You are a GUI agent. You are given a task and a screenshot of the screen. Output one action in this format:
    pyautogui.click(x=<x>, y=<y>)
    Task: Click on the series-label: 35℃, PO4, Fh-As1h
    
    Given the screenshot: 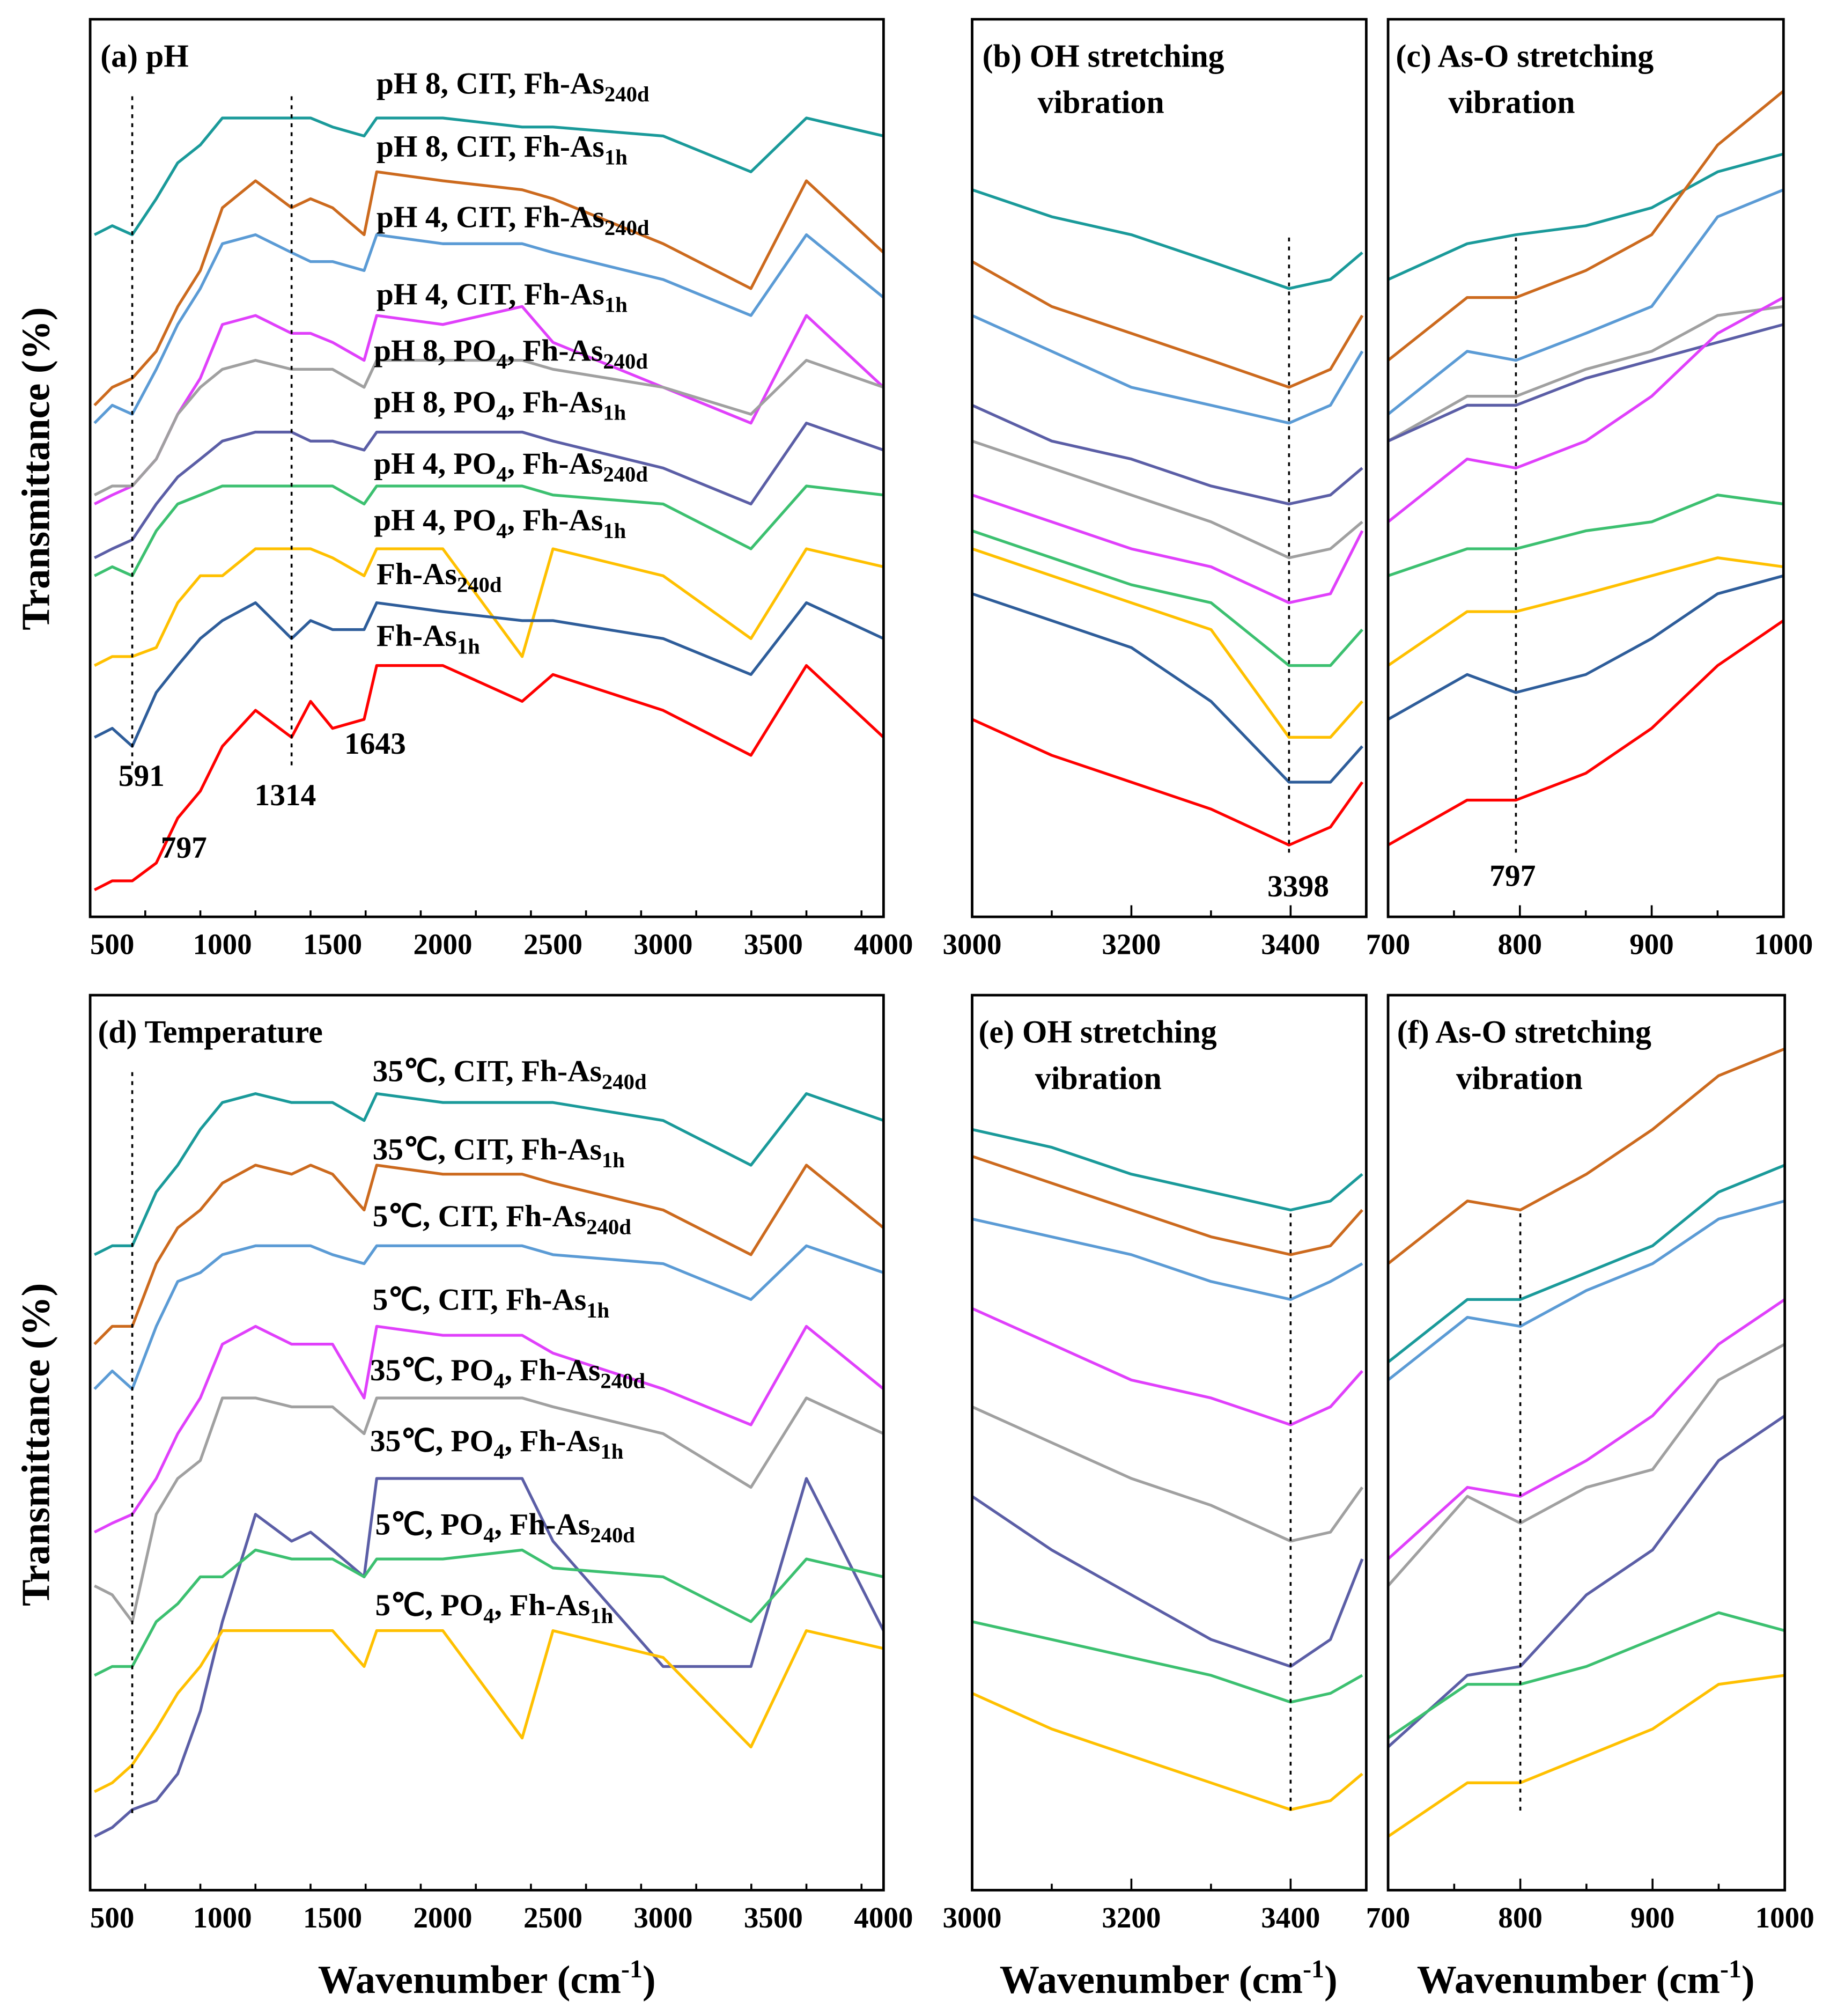 What is the action you would take?
    pyautogui.click(x=497, y=1443)
    